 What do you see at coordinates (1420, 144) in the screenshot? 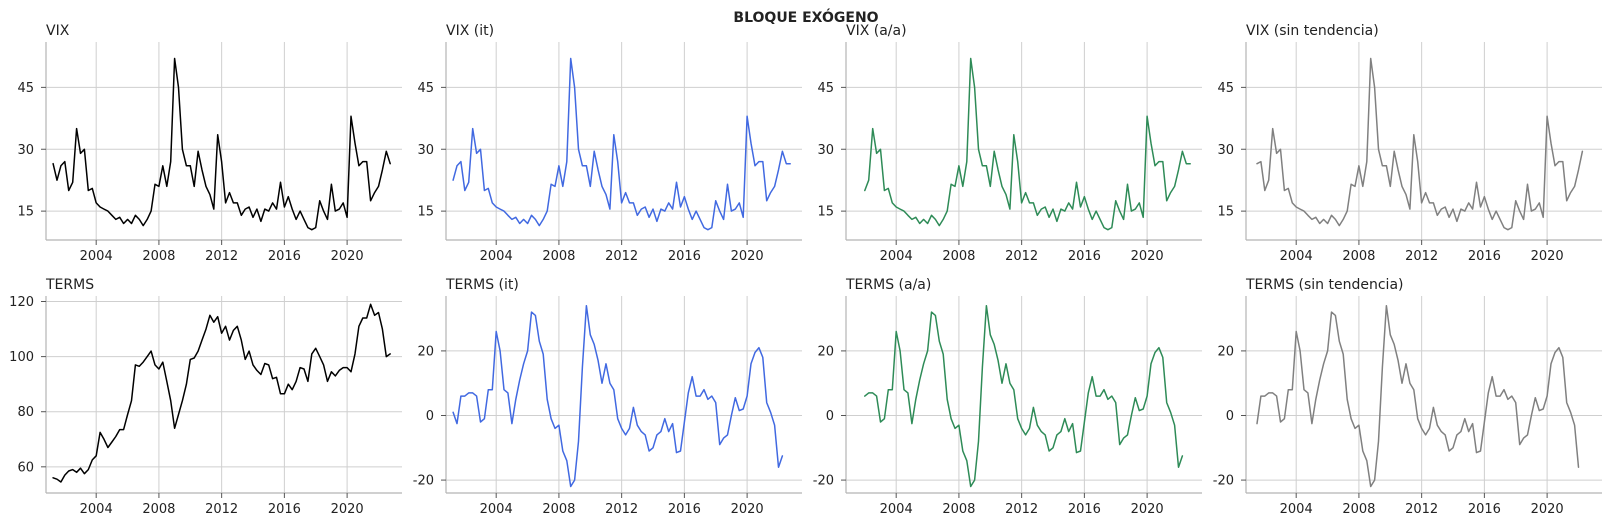
I see `series-line-vix-sin-tendencia` at bounding box center [1420, 144].